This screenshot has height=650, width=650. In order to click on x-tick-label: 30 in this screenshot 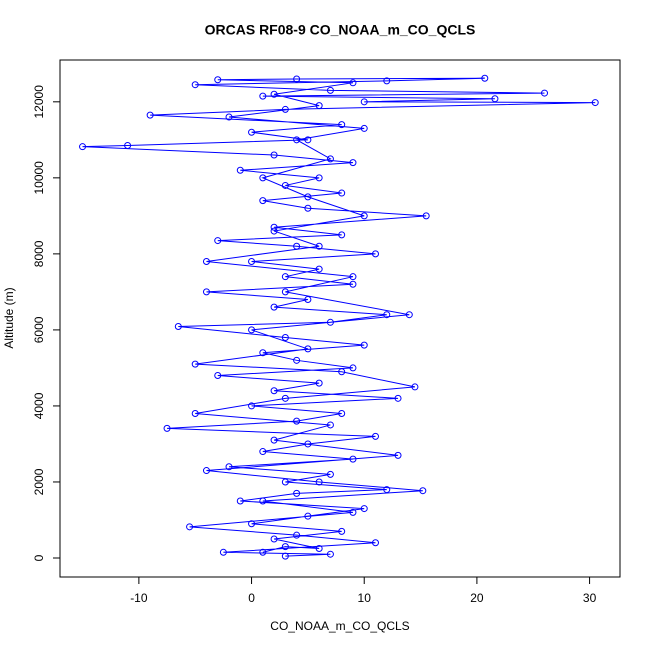, I will do `click(590, 598)`.